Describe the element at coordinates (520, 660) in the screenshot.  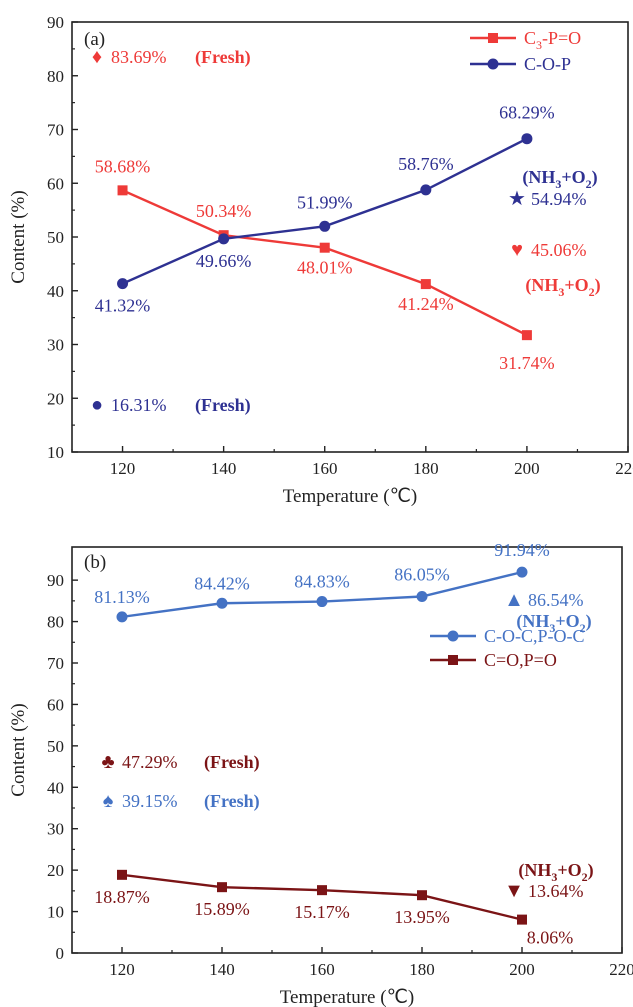
I see `legend-label: C=O,P=O` at that location.